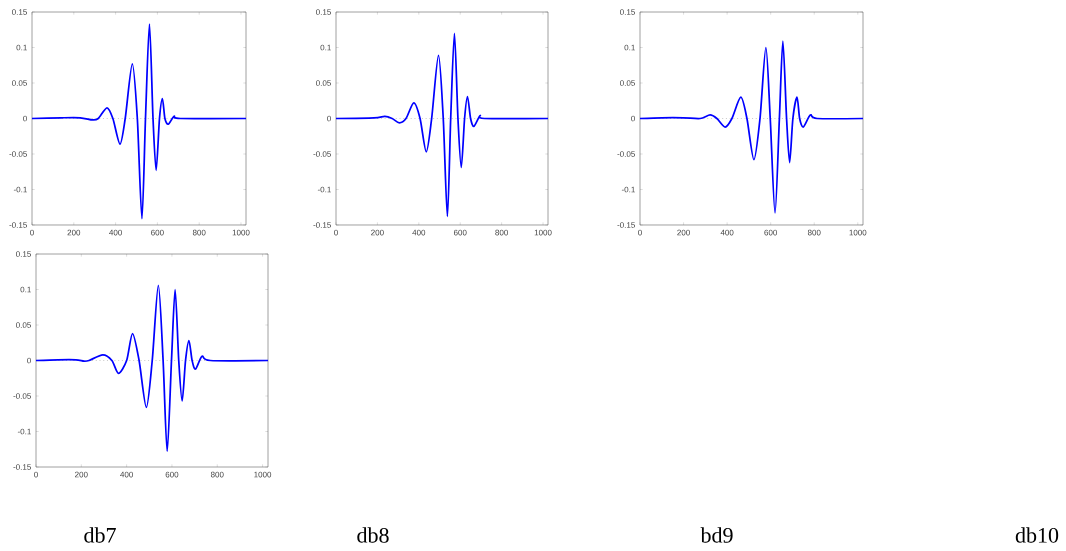  Describe the element at coordinates (100, 535) in the screenshot. I see `text: db7` at that location.